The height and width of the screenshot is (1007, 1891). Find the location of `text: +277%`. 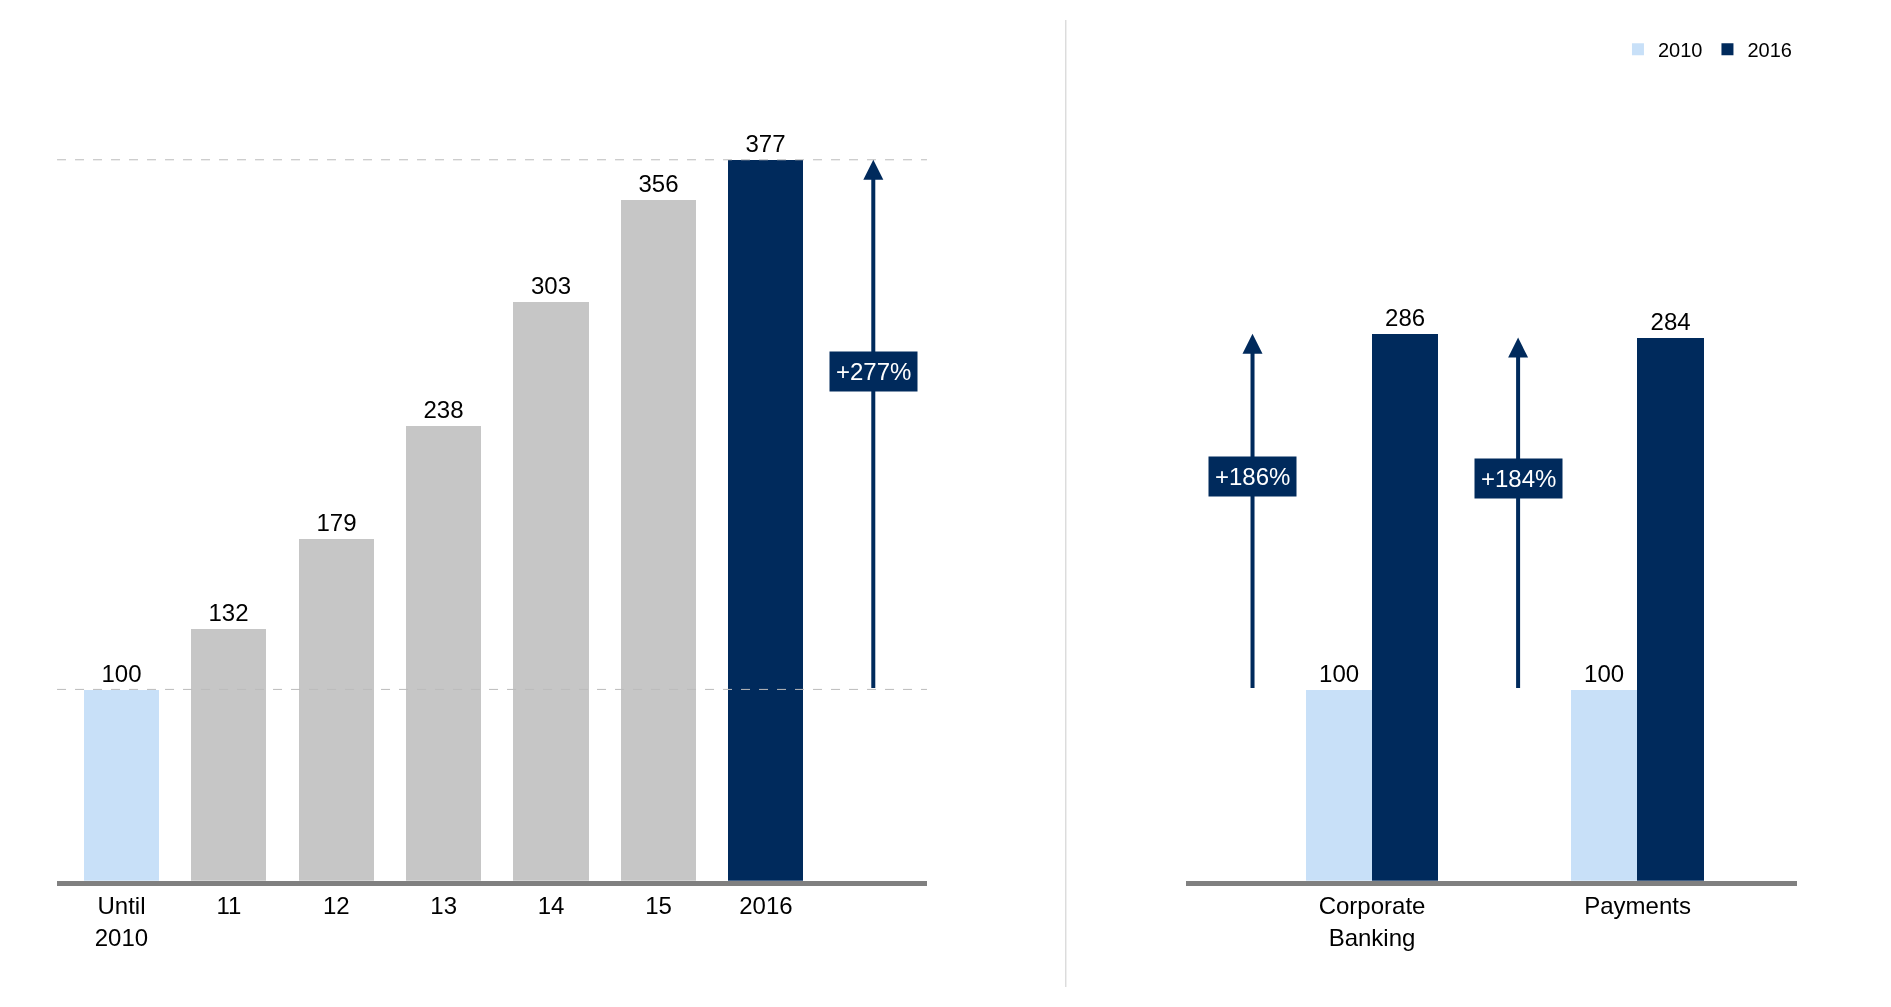

text: +277% is located at coordinates (874, 371).